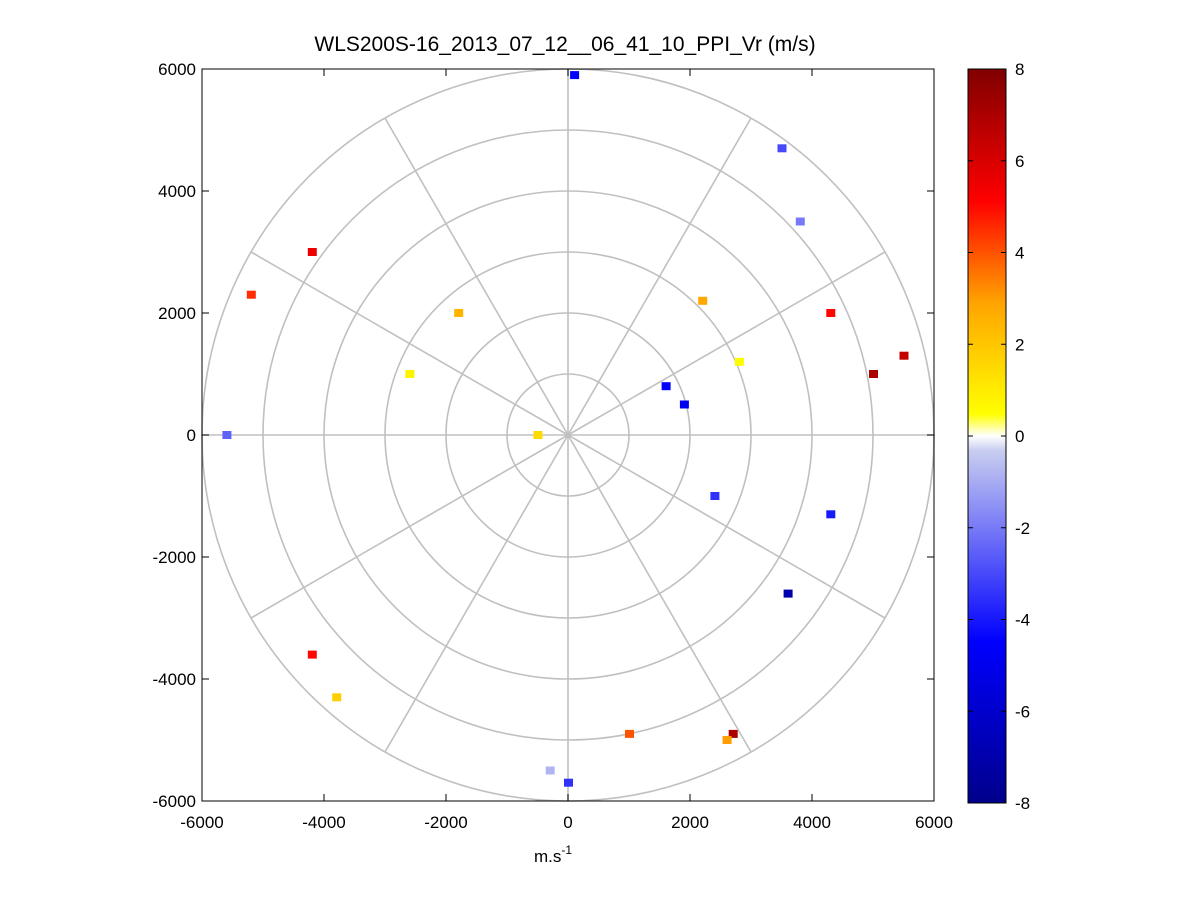  I want to click on x-tick-label: 4000, so click(812, 822).